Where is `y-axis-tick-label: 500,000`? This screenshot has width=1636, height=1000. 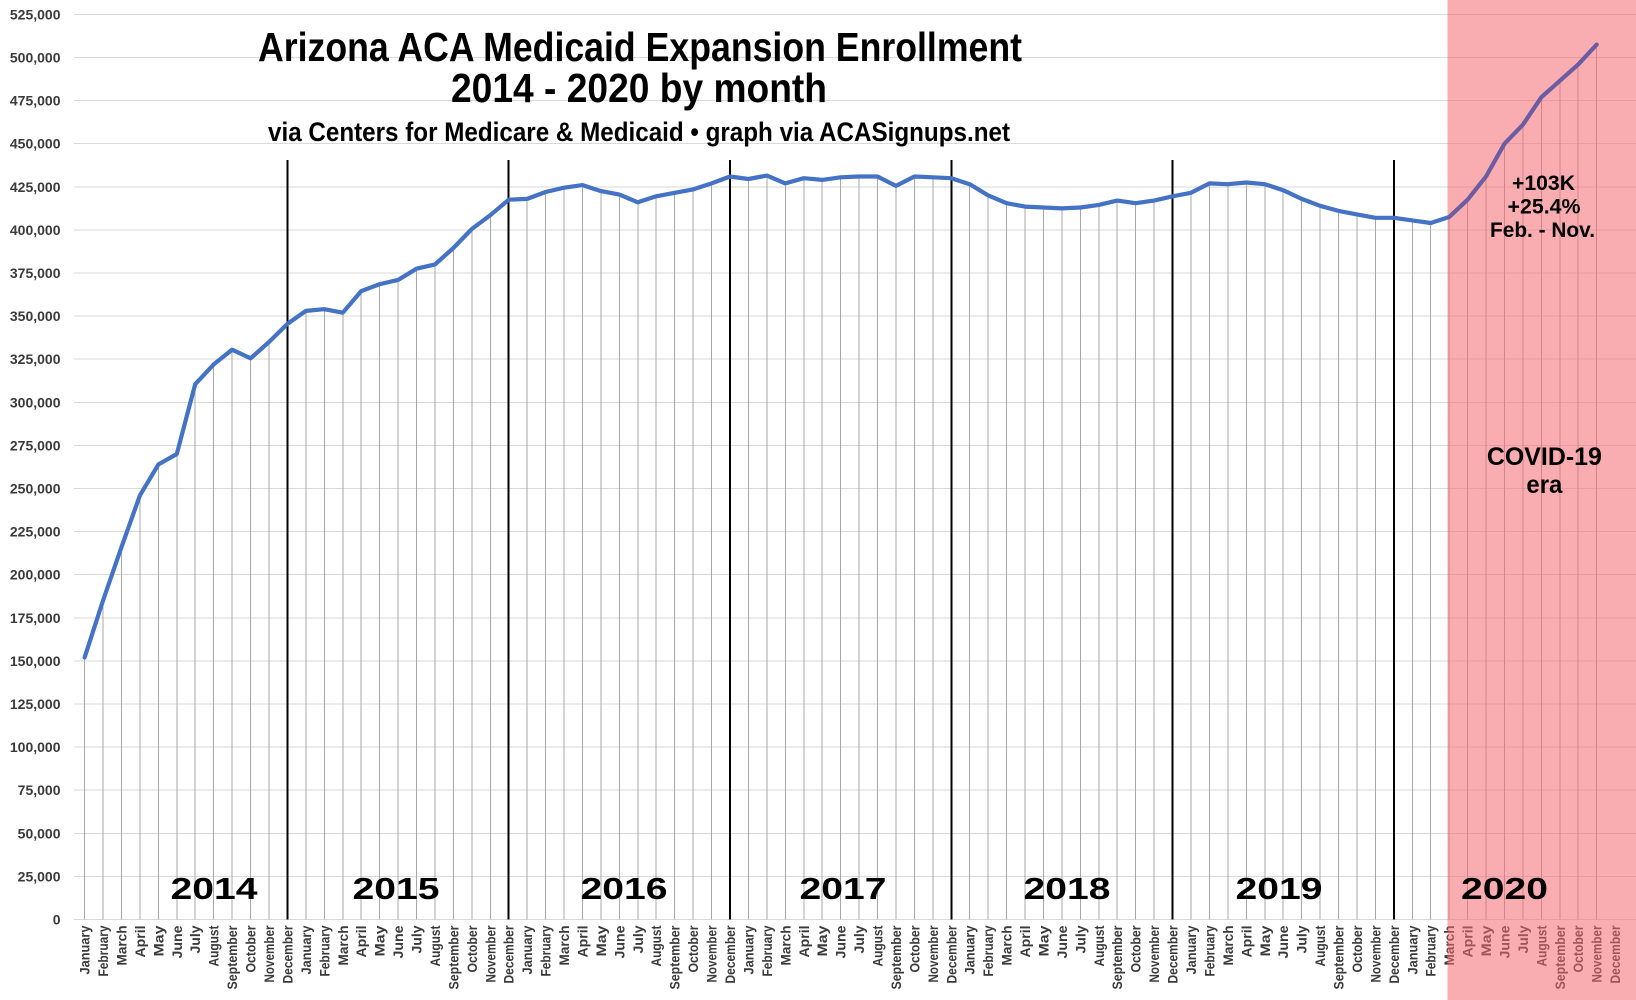 y-axis-tick-label: 500,000 is located at coordinates (35, 58).